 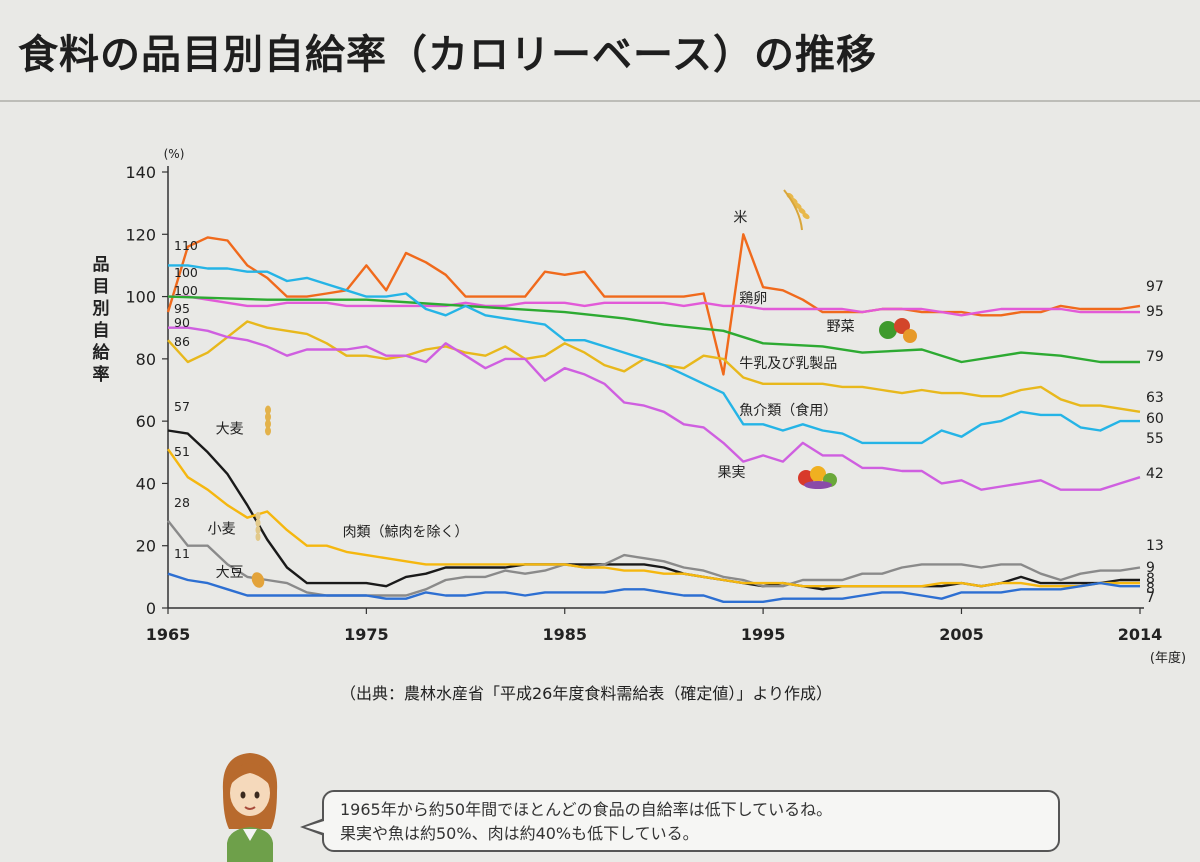 I want to click on x-tick-label: 2014, so click(x=1140, y=634).